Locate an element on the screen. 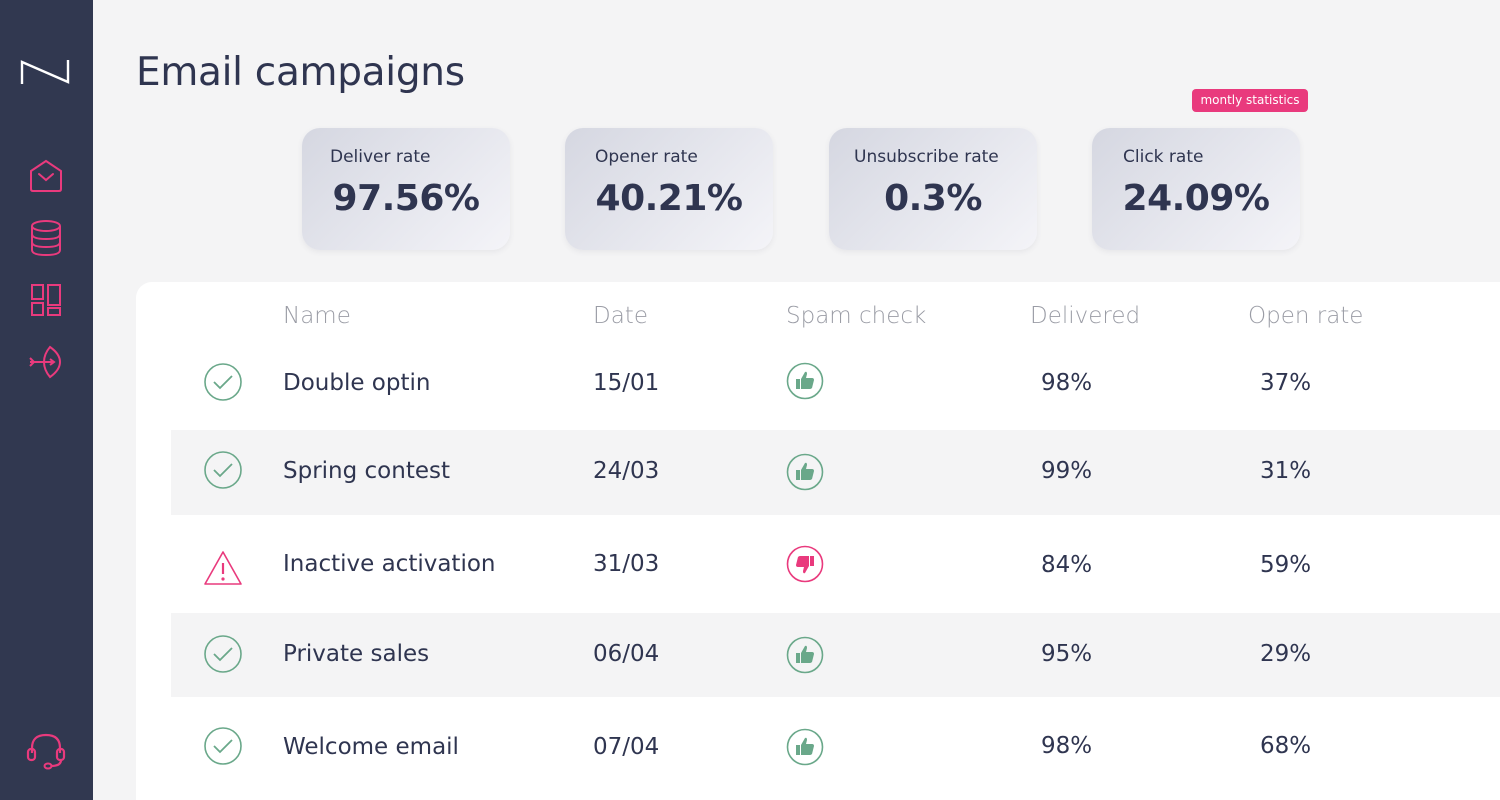  table-row: Double optin 15/01 98% 37% is located at coordinates (835, 389).